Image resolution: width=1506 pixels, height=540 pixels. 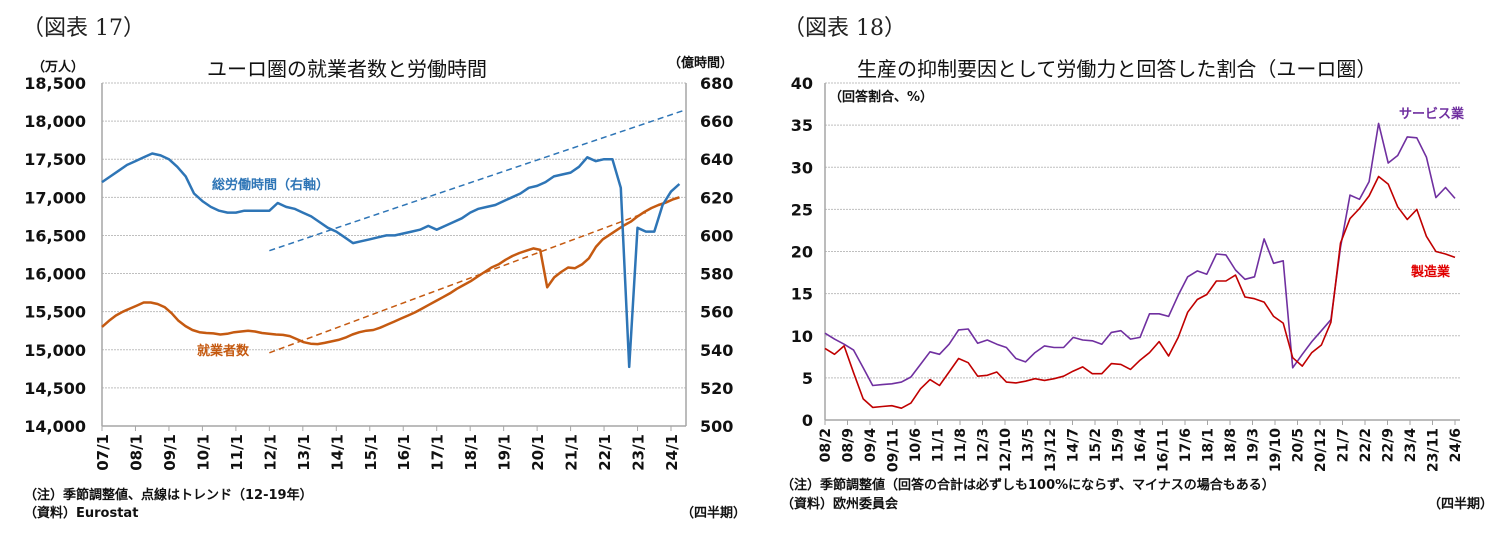 What do you see at coordinates (802, 167) in the screenshot?
I see `y-tick-label: 30` at bounding box center [802, 167].